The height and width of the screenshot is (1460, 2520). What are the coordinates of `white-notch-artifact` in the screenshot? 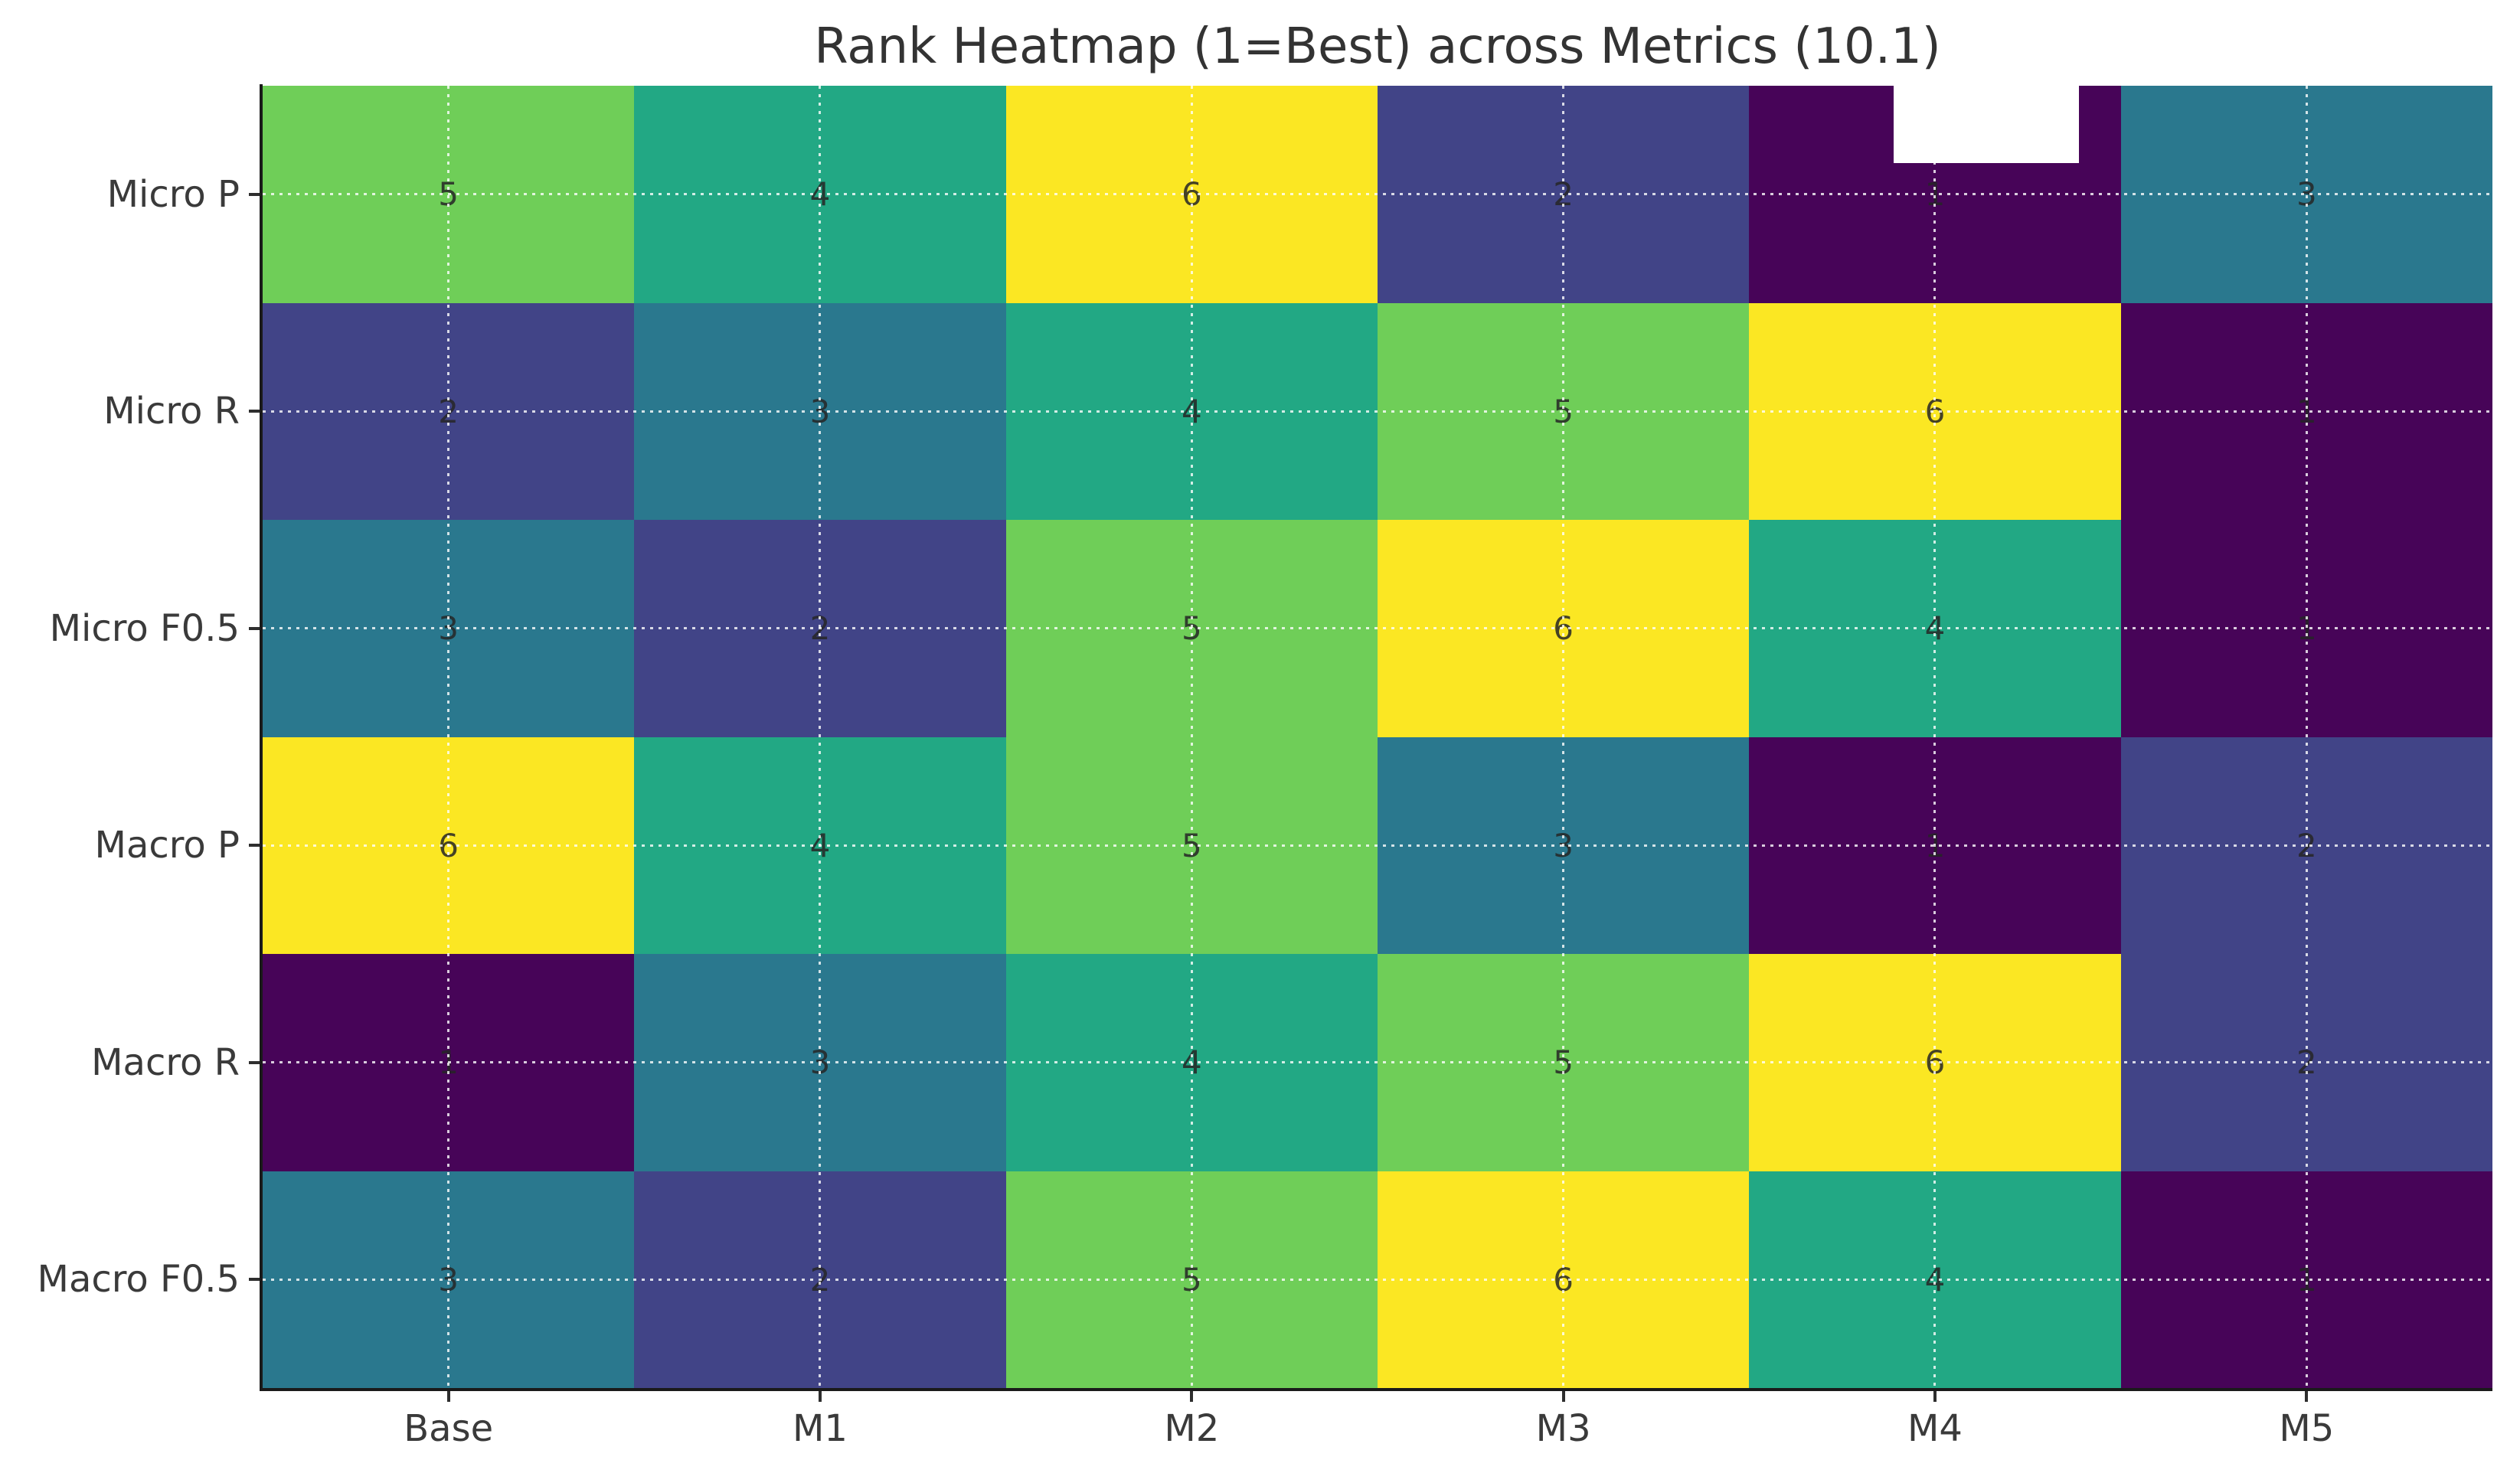 It's located at (1986, 124).